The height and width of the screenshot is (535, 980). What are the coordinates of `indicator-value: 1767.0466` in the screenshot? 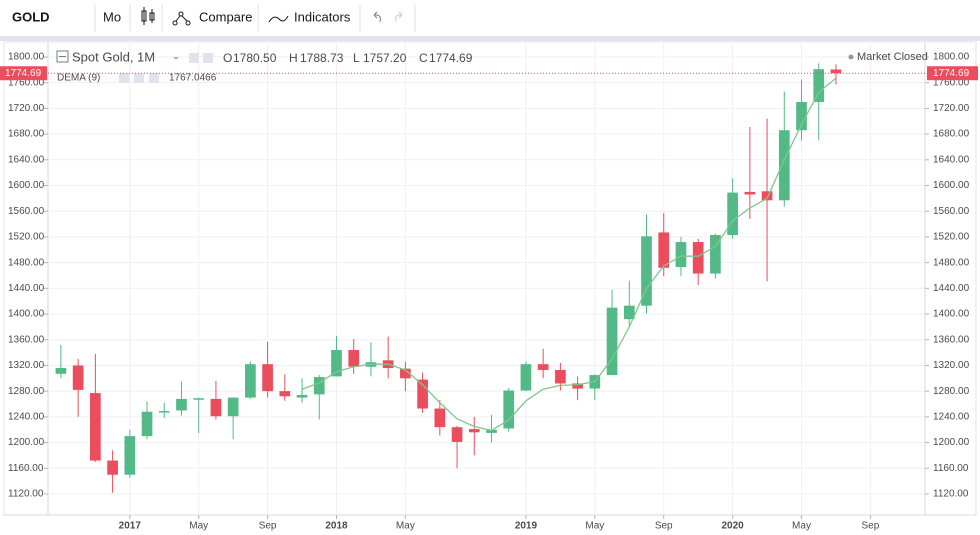 It's located at (193, 78).